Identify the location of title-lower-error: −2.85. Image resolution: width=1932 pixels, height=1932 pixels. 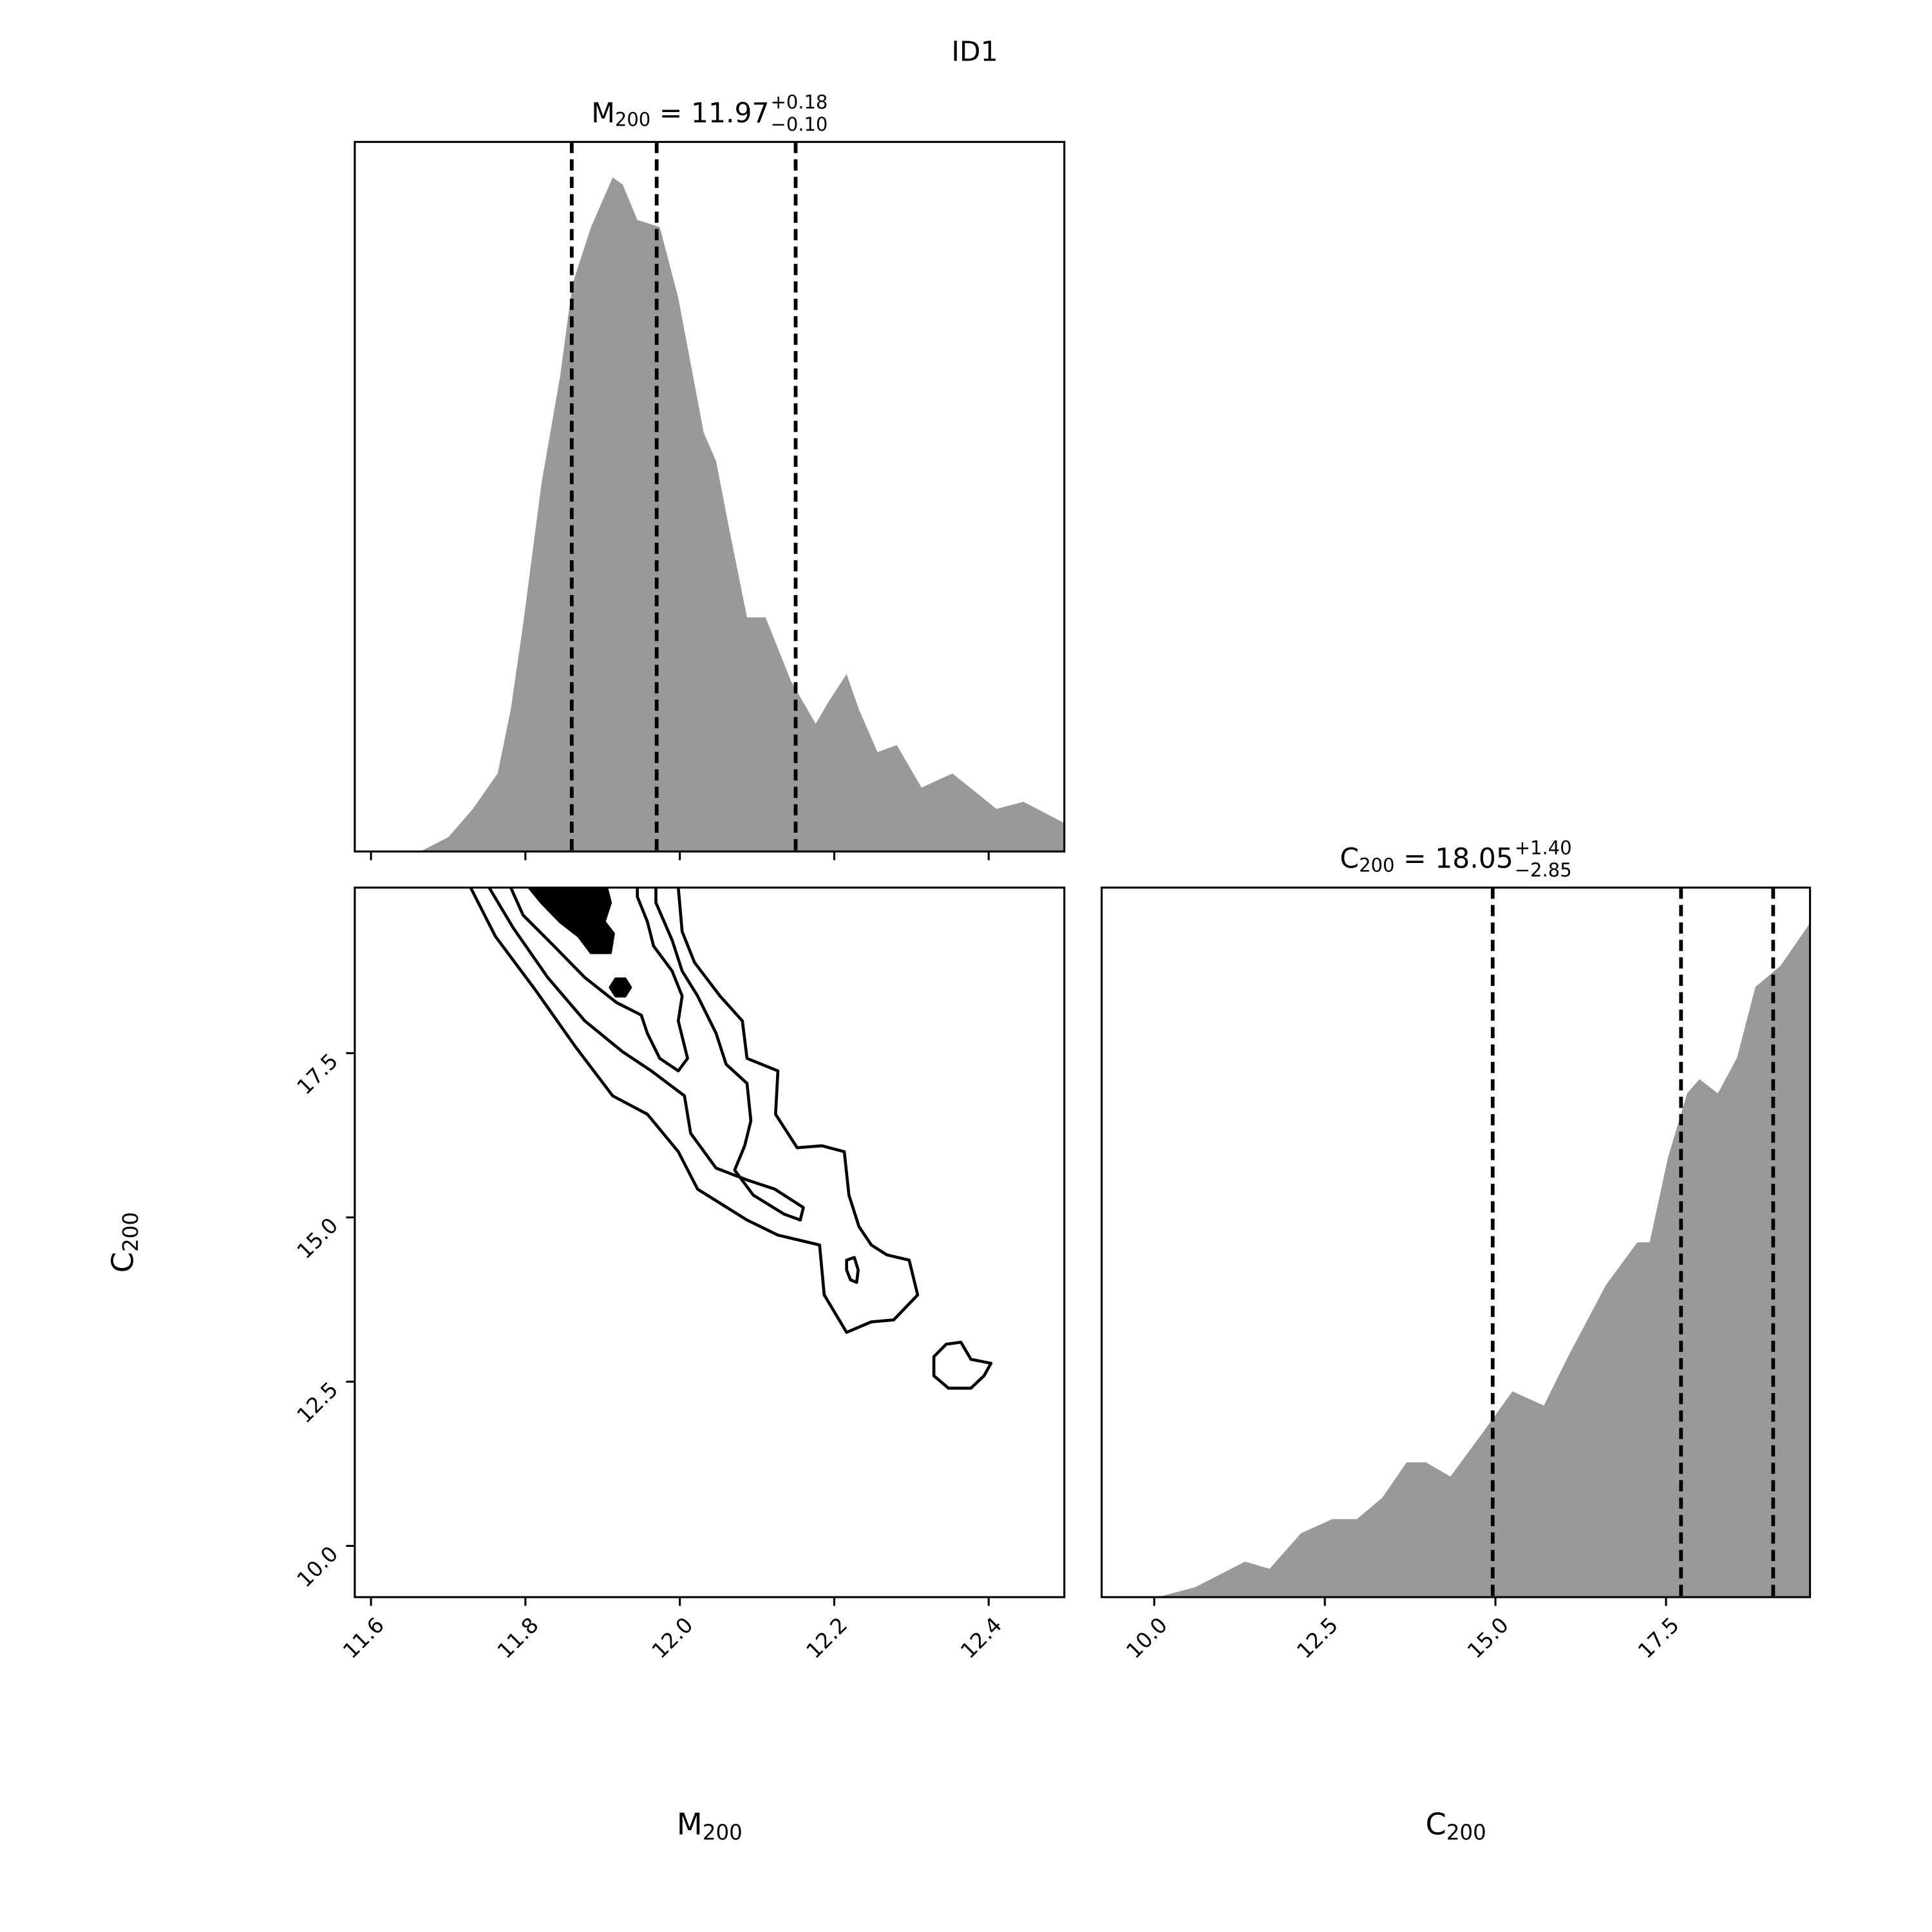
(1543, 870).